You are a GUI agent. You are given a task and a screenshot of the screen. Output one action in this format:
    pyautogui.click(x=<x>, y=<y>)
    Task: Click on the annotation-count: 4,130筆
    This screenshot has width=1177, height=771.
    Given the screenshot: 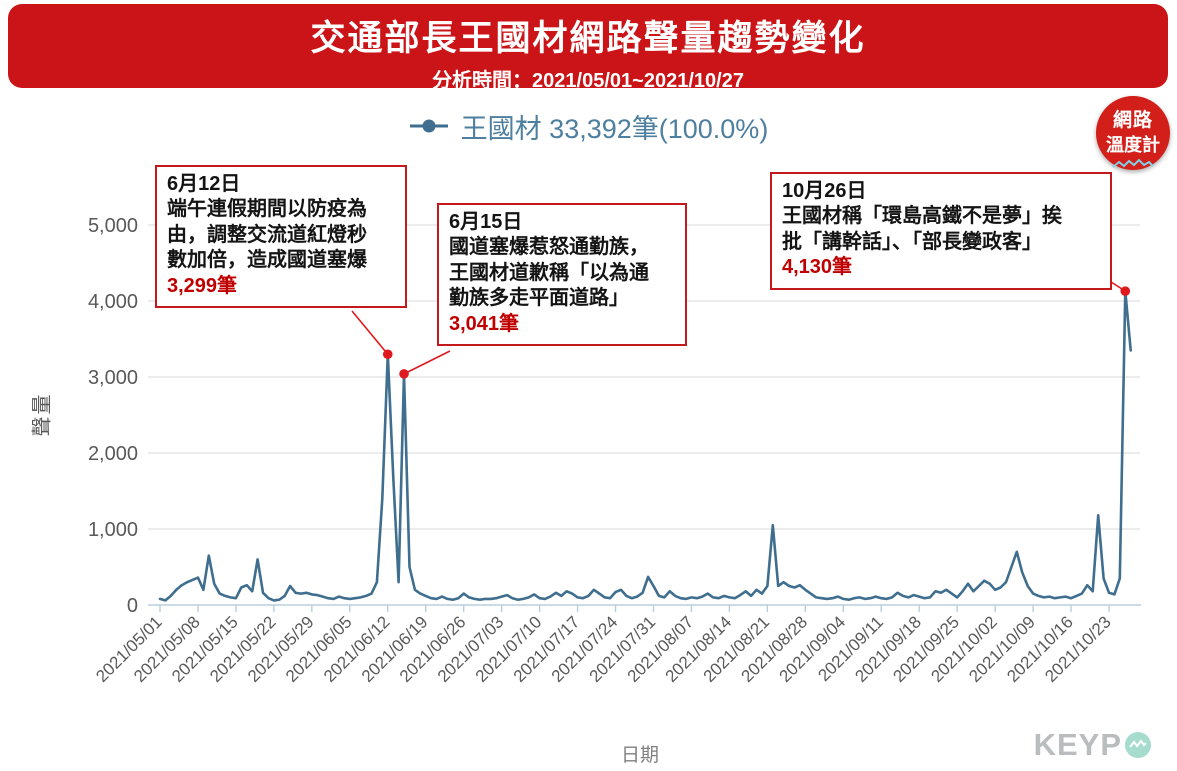 What is the action you would take?
    pyautogui.click(x=817, y=267)
    